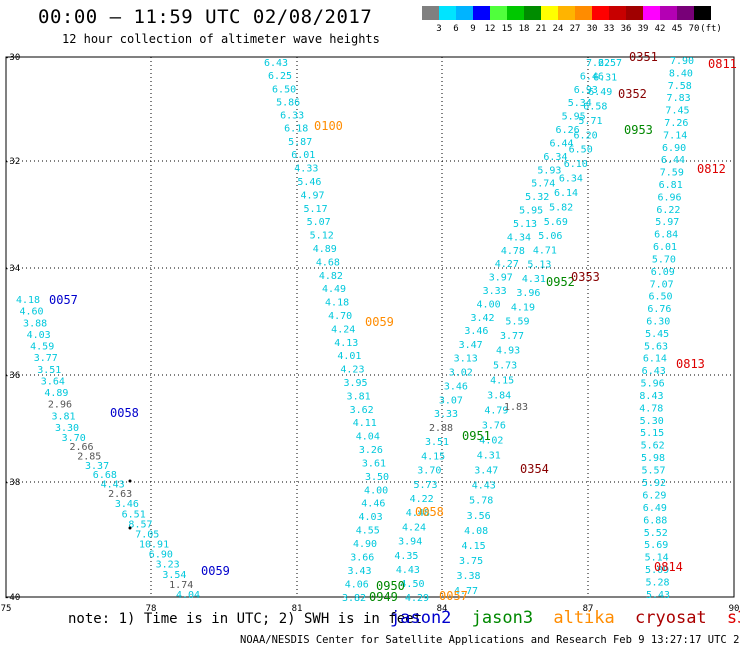 The image size is (740, 650). What do you see at coordinates (130, 481) in the screenshot?
I see `track-marker` at bounding box center [130, 481].